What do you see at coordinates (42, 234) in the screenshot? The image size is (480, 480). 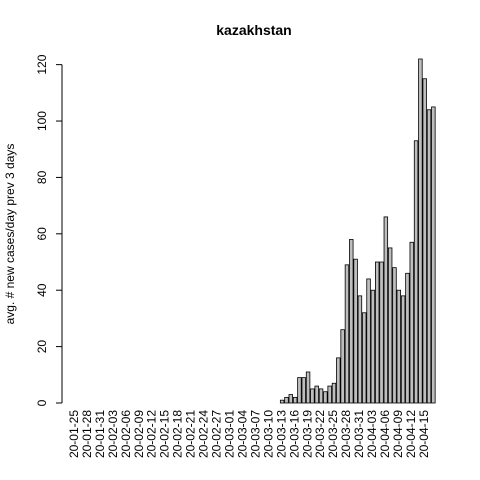 I see `y-tick-label: 60` at bounding box center [42, 234].